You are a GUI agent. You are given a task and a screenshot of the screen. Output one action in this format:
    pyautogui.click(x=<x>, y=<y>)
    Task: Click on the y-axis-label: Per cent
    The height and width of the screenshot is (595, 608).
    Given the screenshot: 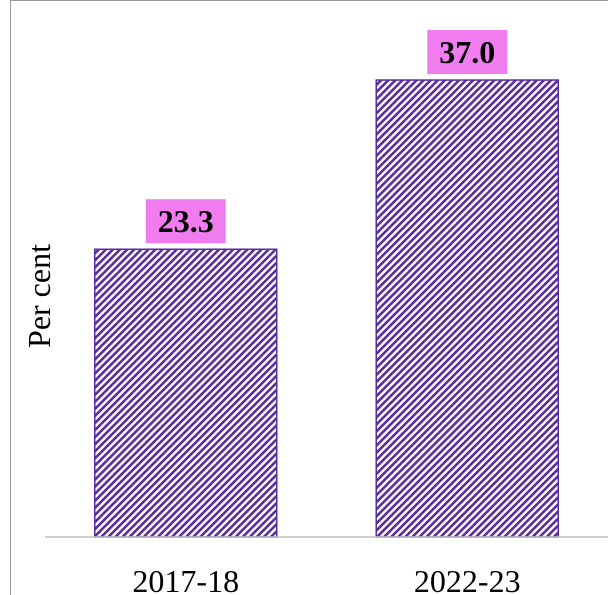 What is the action you would take?
    pyautogui.click(x=39, y=296)
    